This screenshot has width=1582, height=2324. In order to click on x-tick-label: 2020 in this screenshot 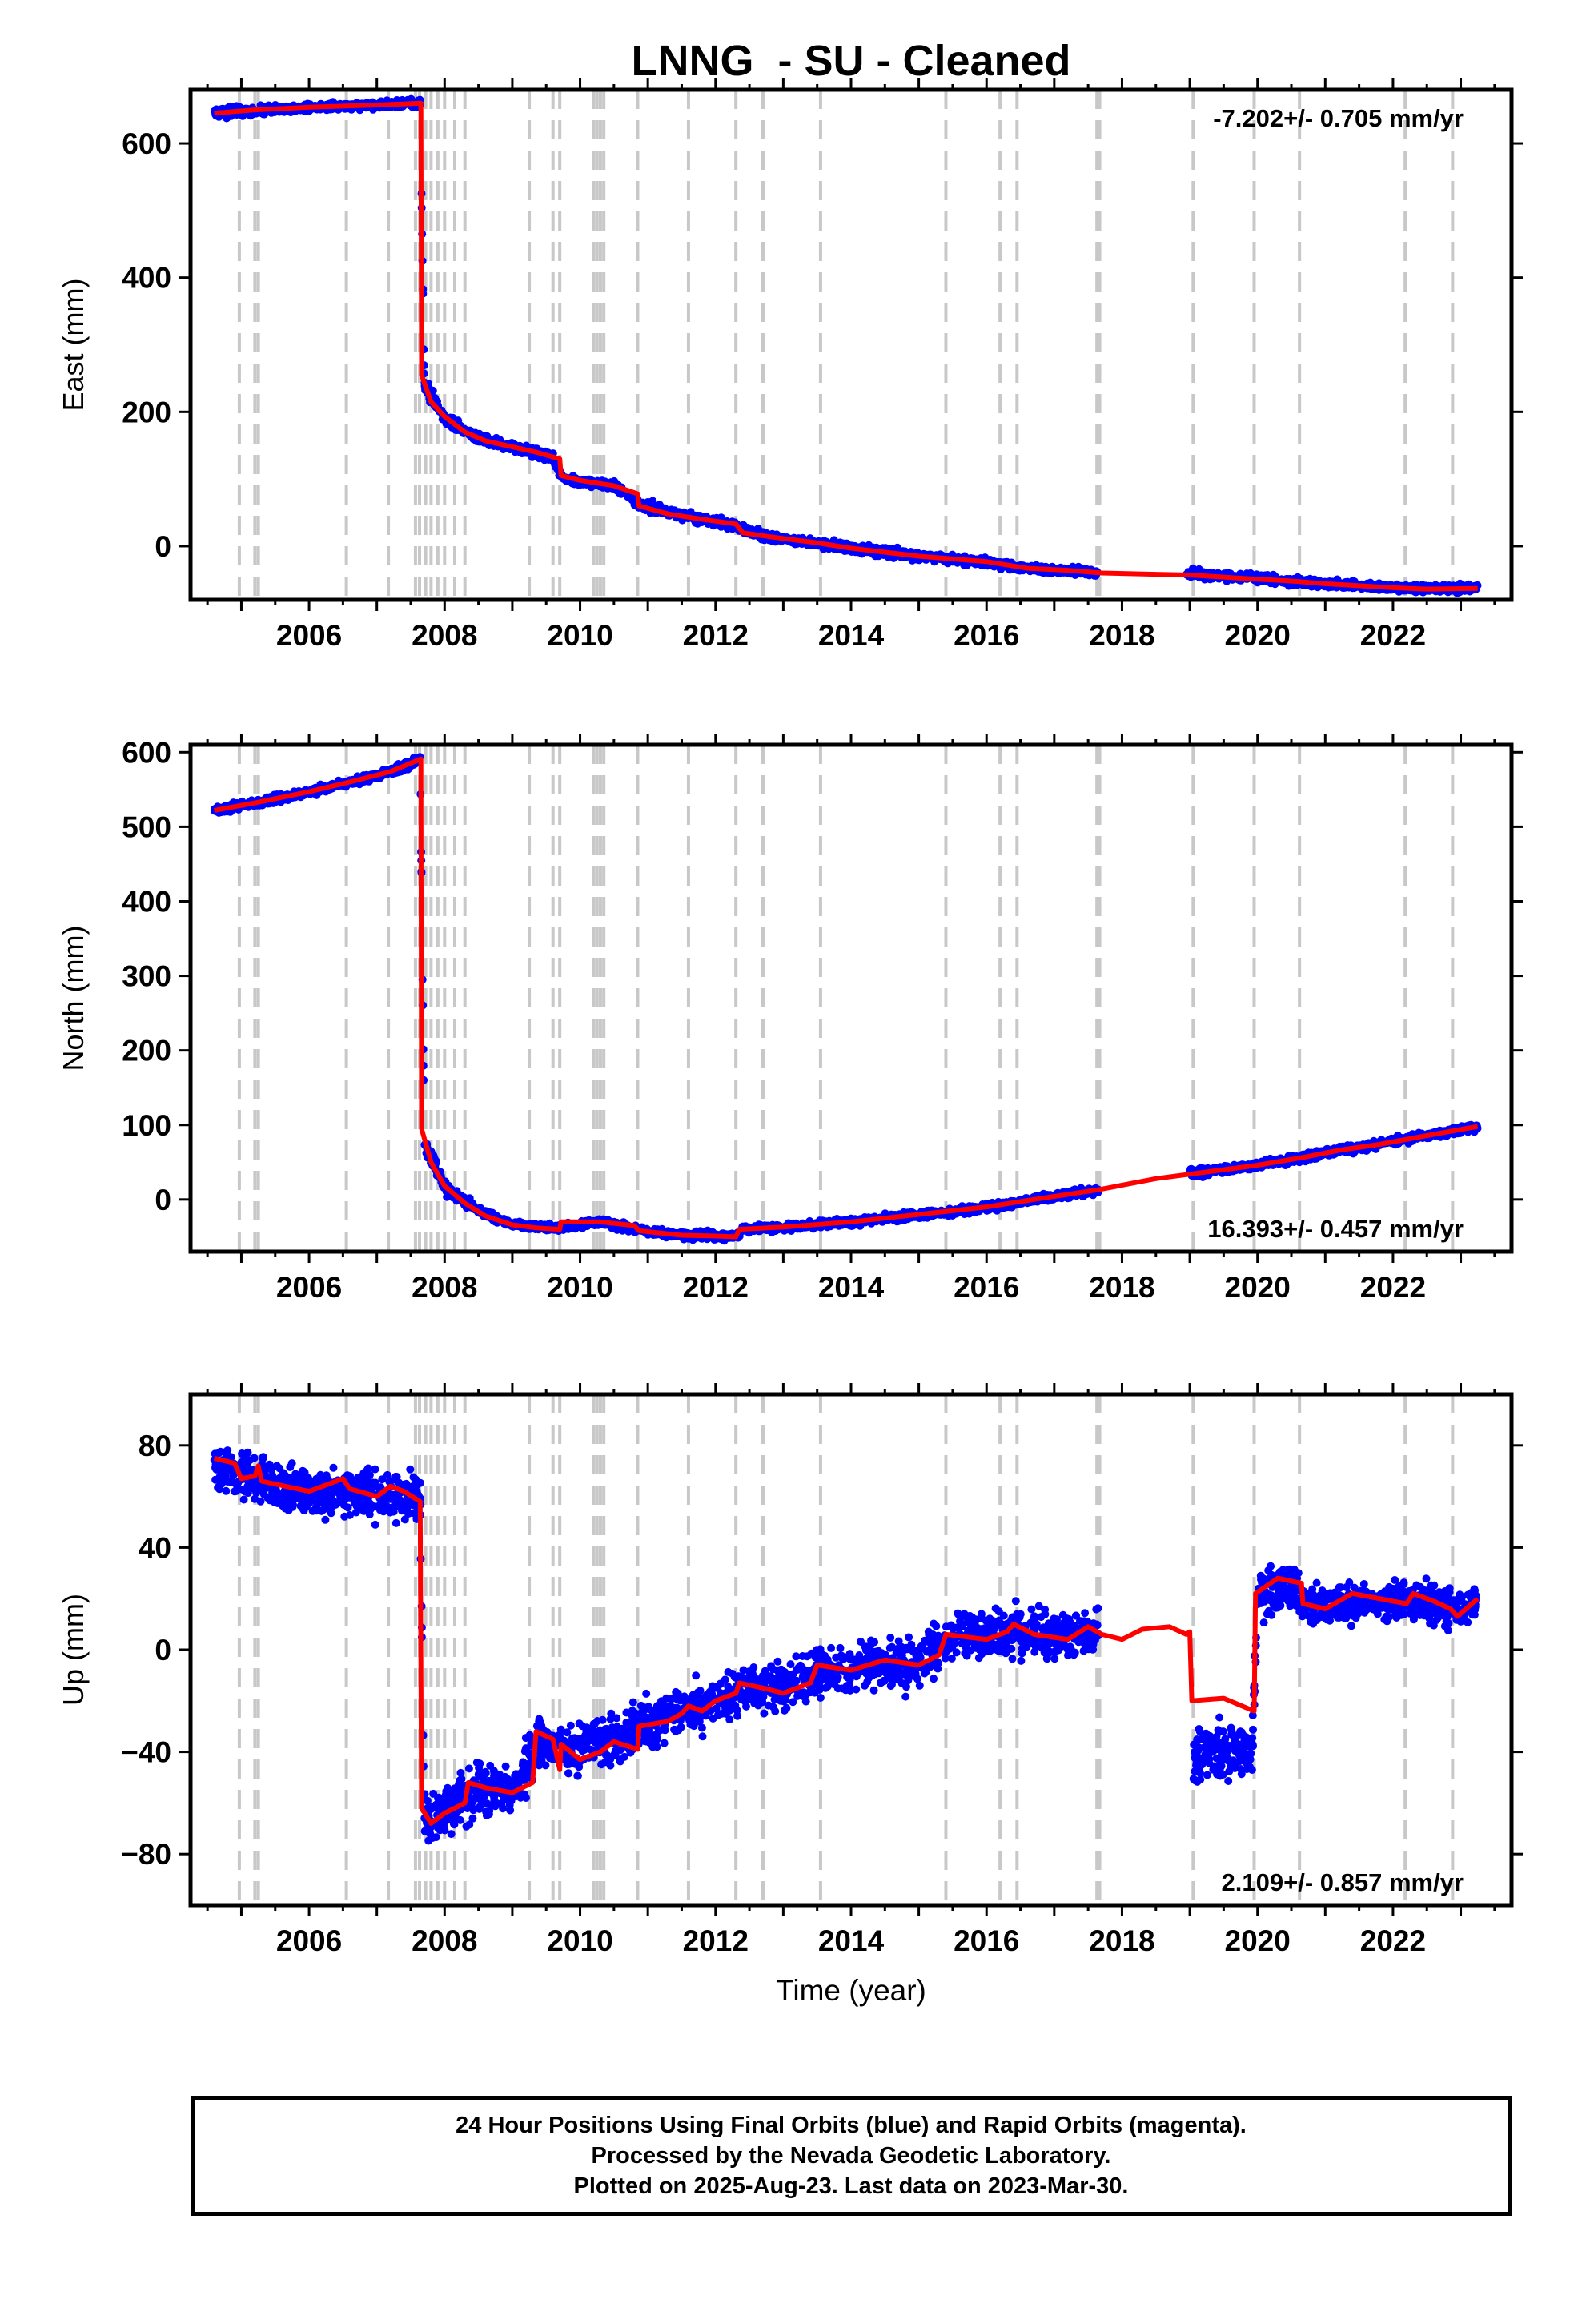, I will do `click(1258, 635)`.